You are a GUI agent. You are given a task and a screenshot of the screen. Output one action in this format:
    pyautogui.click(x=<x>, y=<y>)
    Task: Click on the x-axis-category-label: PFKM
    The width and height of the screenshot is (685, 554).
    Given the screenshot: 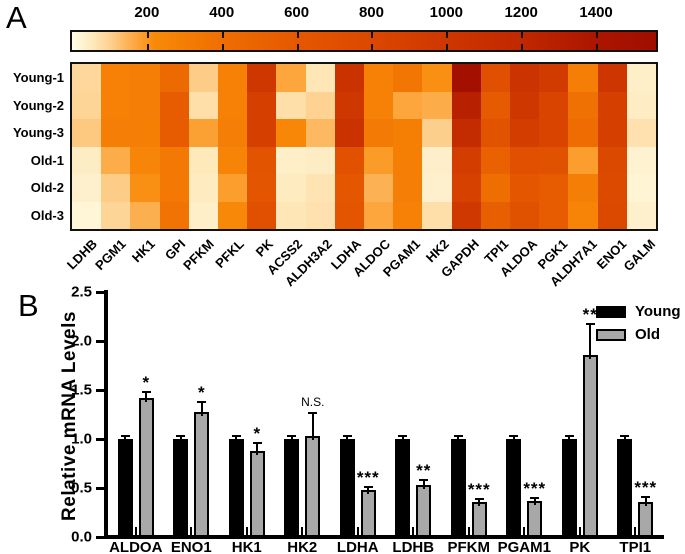 What is the action you would take?
    pyautogui.click(x=469, y=546)
    